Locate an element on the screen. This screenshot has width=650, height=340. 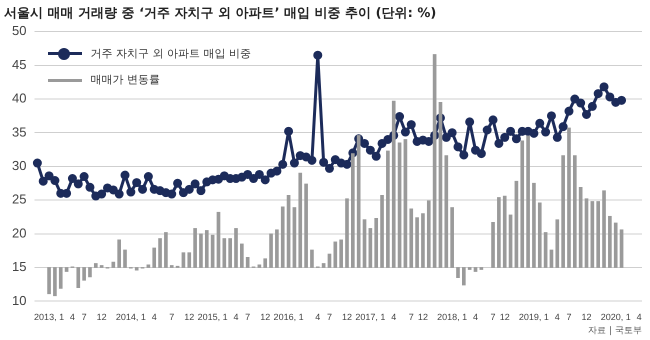
y-tick-label: 20 is located at coordinates (19, 232).